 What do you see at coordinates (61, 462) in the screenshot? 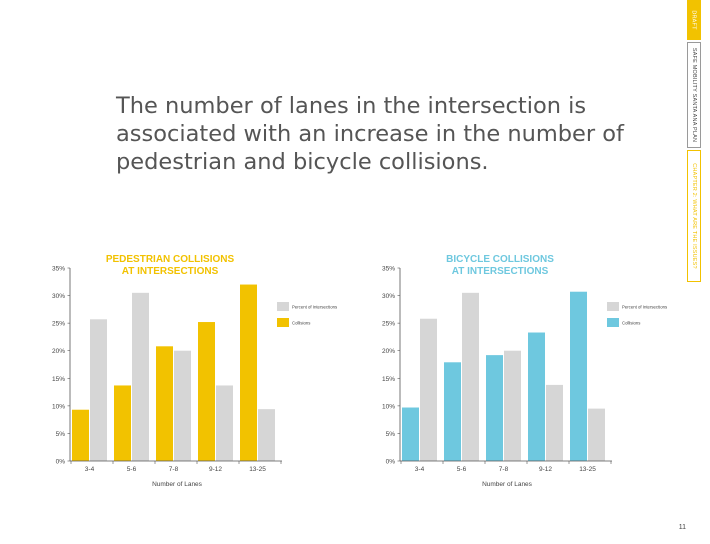
I see `pedestrian-y-tick-label: 0%` at bounding box center [61, 462].